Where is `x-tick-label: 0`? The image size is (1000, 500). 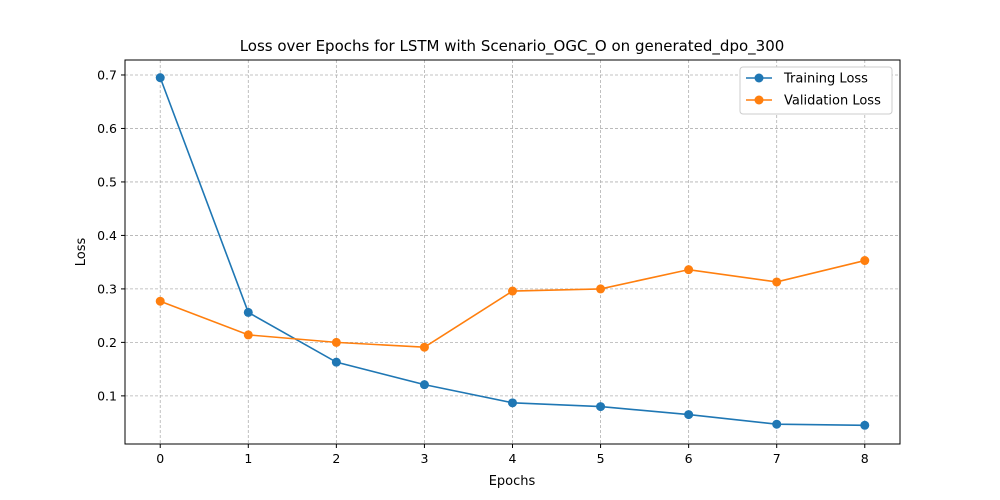
x-tick-label: 0 is located at coordinates (160, 458).